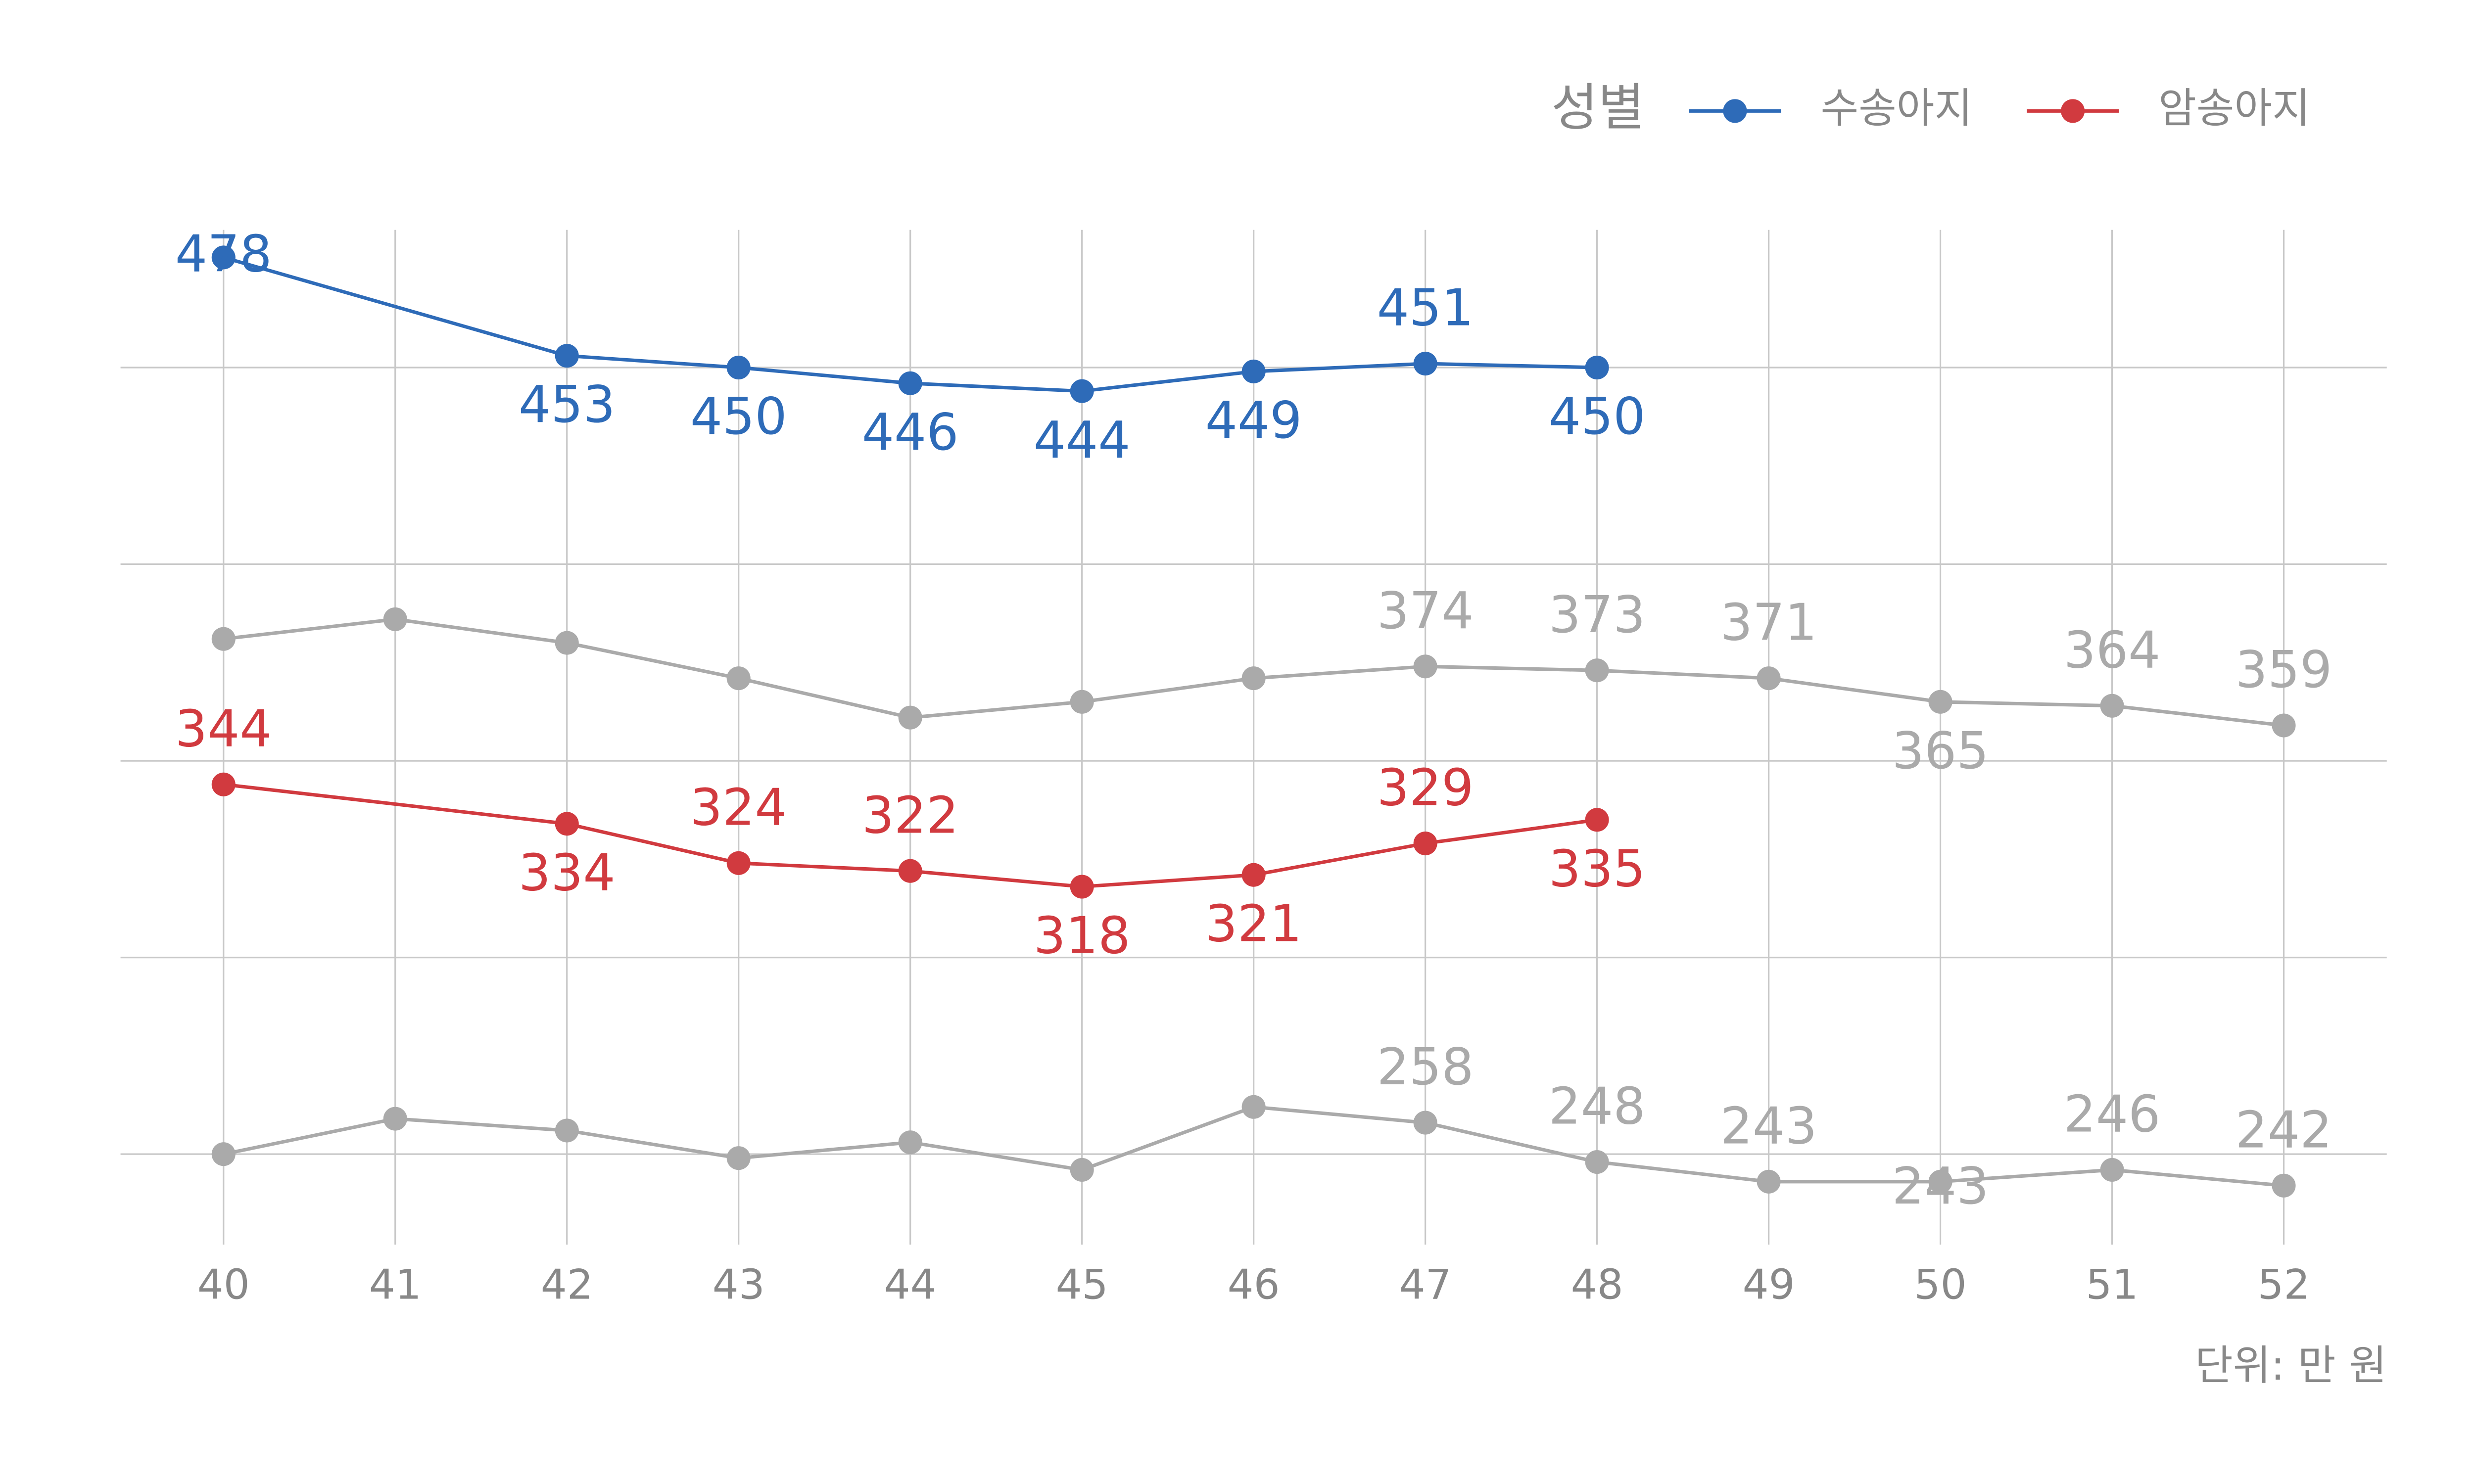  Describe the element at coordinates (2113, 1114) in the screenshot. I see `data-label: 246` at that location.